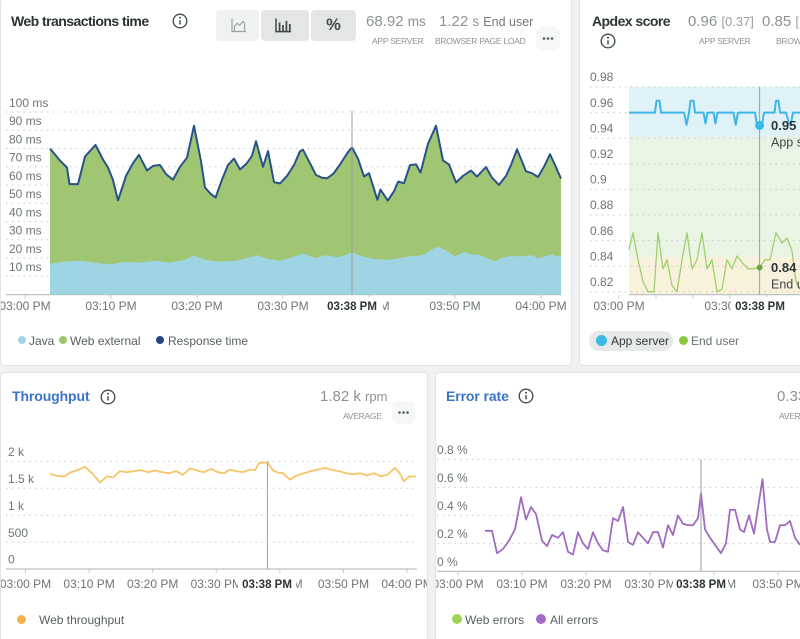  What do you see at coordinates (602, 282) in the screenshot?
I see `svg-text: 0.82` at bounding box center [602, 282].